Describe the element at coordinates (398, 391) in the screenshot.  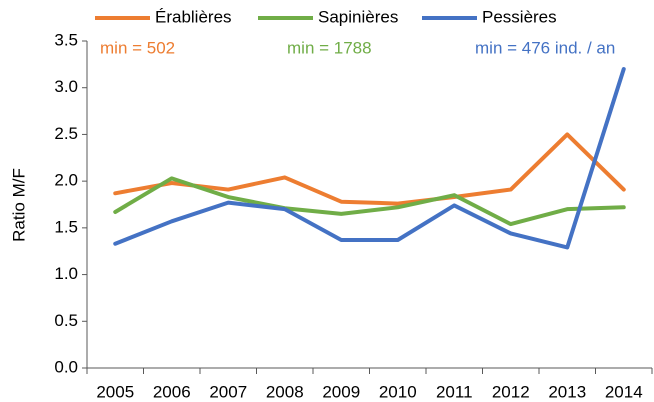
I see `x-tick-label: 2010` at that location.